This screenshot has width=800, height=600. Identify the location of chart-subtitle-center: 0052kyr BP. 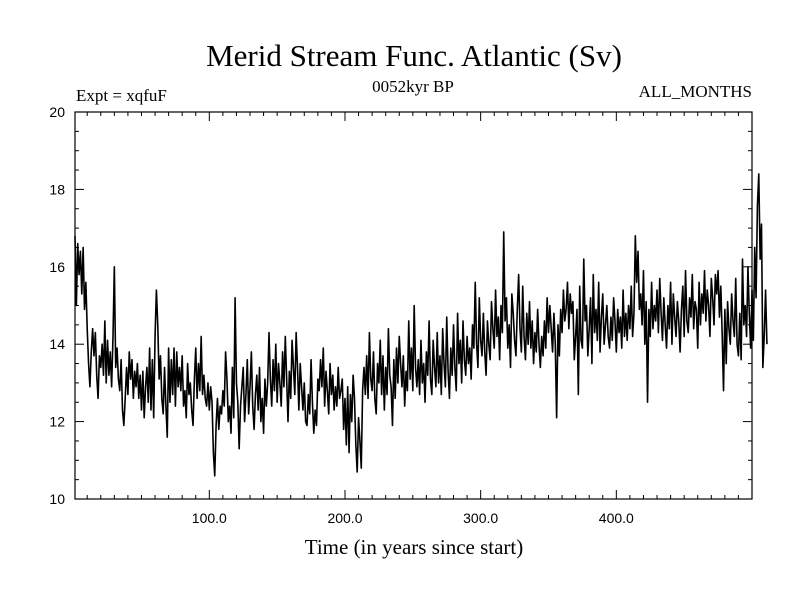
(413, 86).